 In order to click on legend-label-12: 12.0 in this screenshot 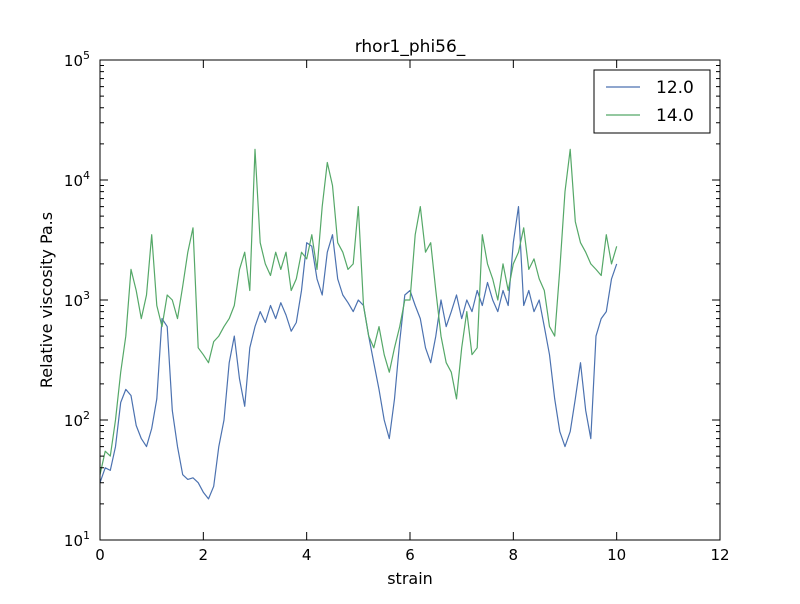, I will do `click(675, 88)`.